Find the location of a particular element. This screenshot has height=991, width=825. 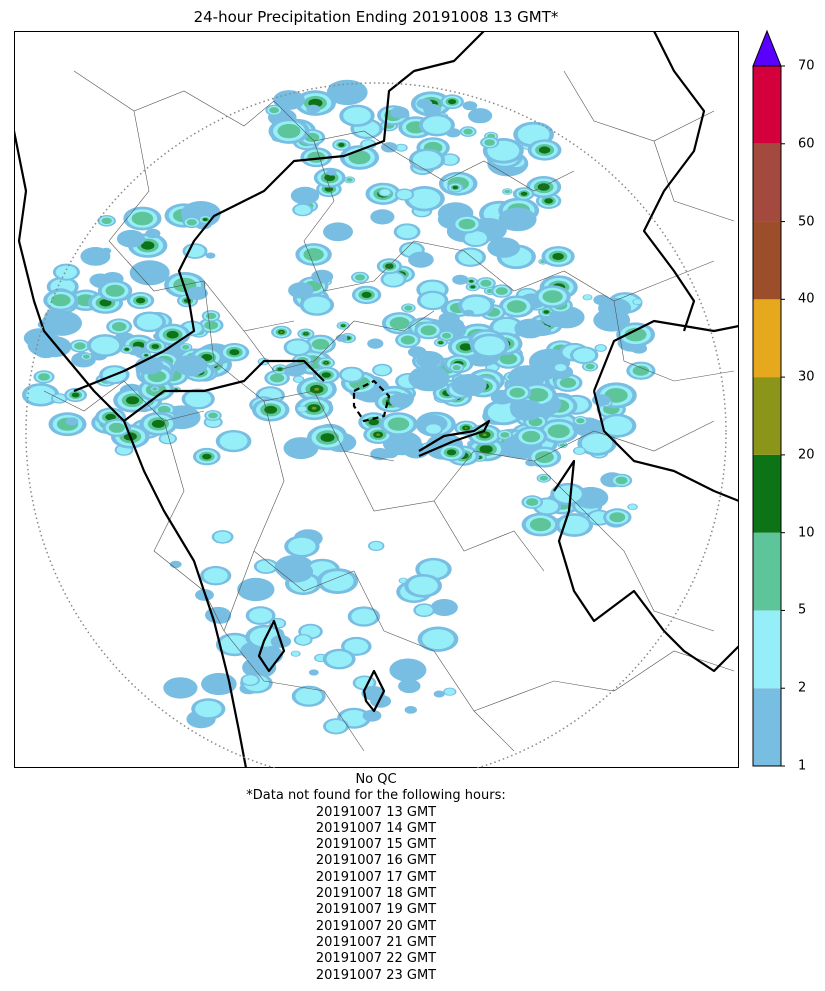

colorbar-tick-label: 1 is located at coordinates (802, 766).